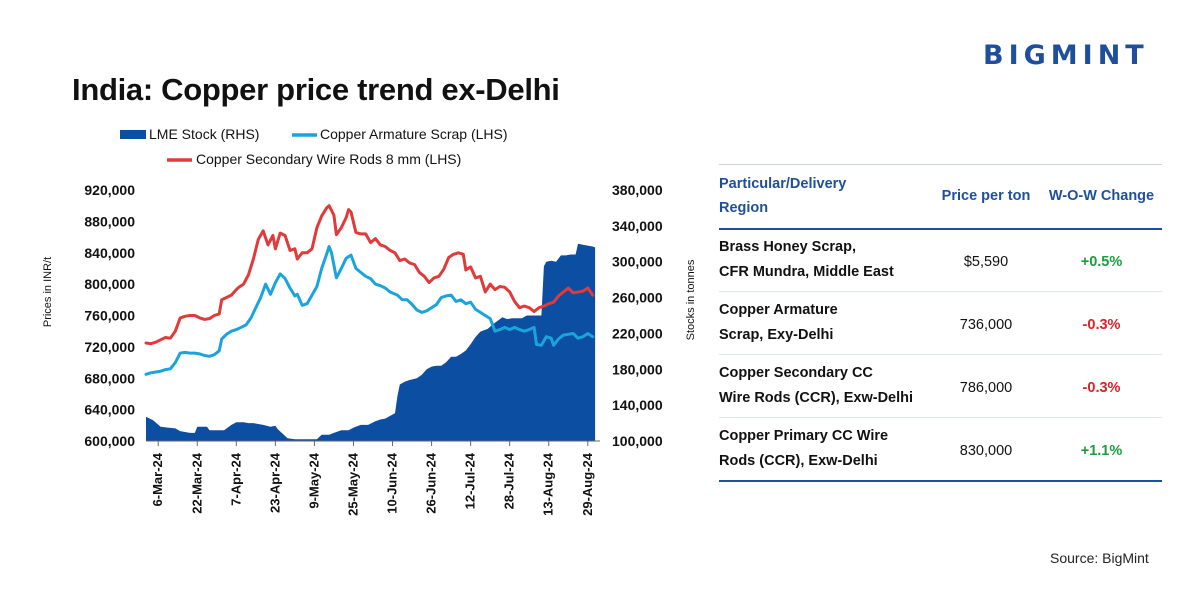 This screenshot has width=1200, height=600. What do you see at coordinates (637, 262) in the screenshot?
I see `y-tick-label-right: 300,000` at bounding box center [637, 262].